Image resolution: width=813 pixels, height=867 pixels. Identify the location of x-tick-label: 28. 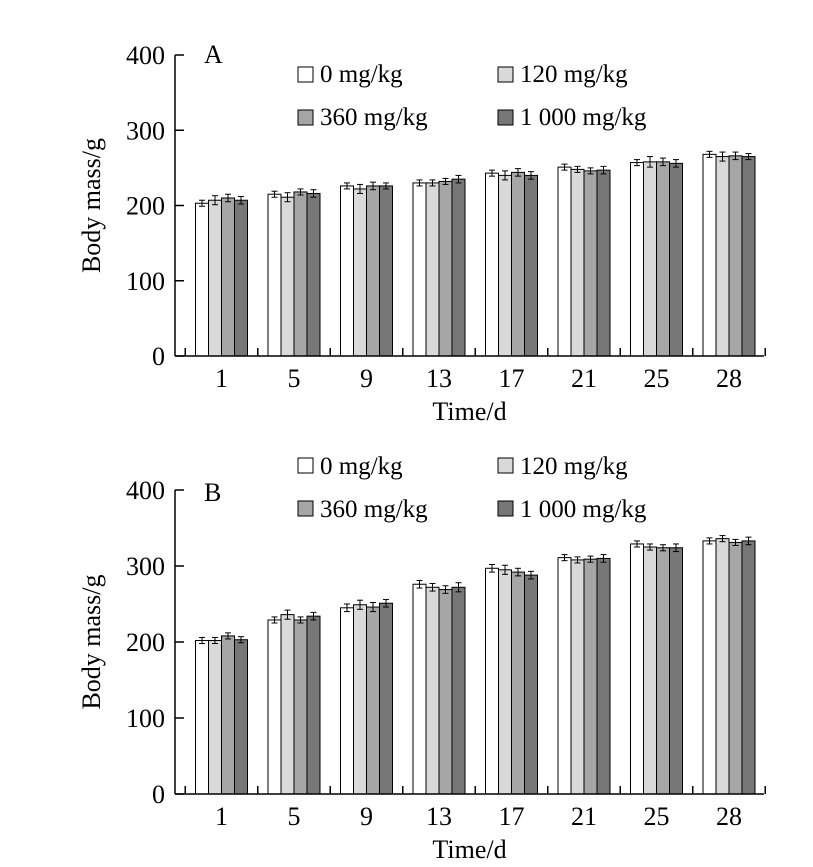
(729, 816).